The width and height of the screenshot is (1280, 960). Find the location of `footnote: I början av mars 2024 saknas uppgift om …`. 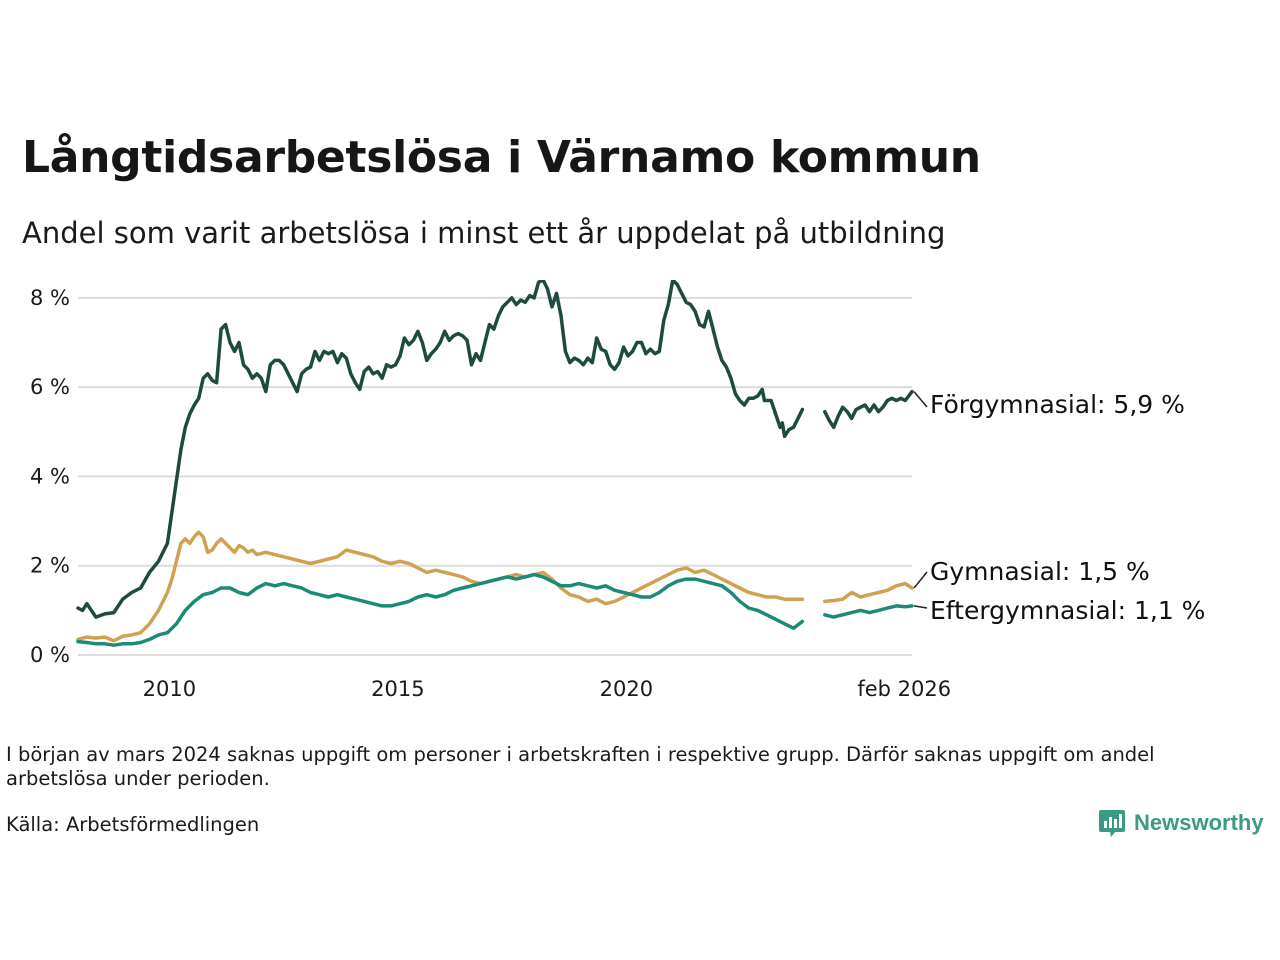

footnote: I början av mars 2024 saknas uppgift om … is located at coordinates (580, 766).